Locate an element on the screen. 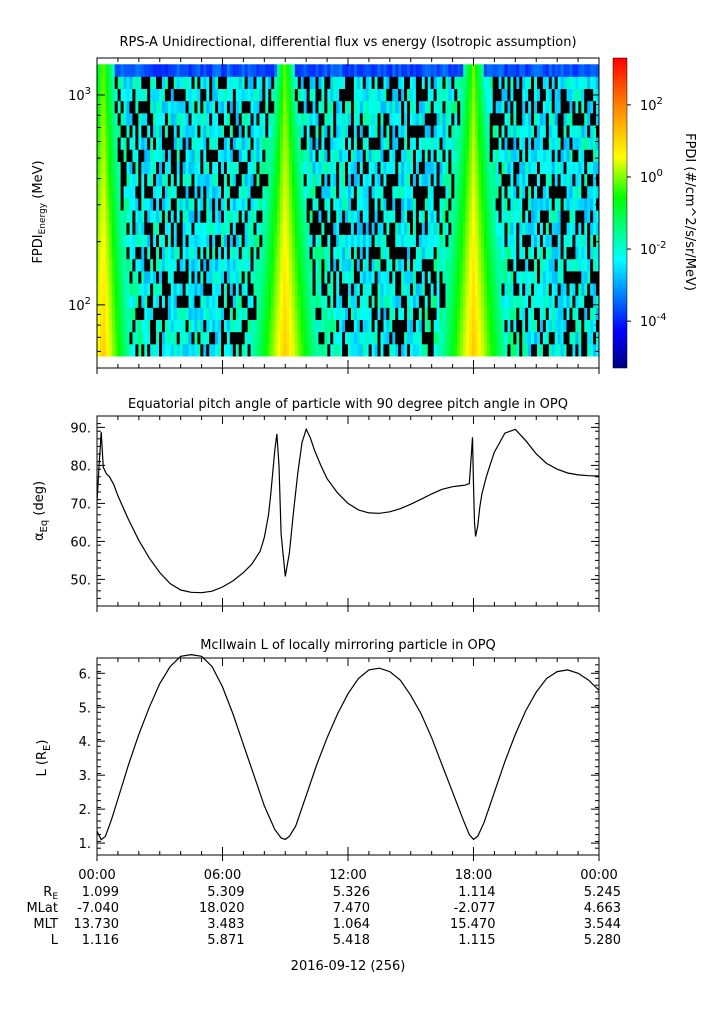  ephemeris-row-label: MLat is located at coordinates (42, 908).